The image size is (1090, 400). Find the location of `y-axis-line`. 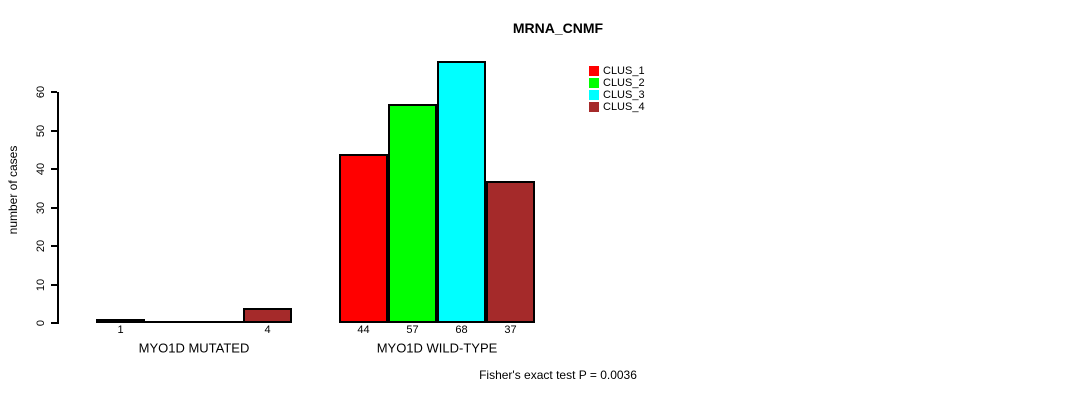

y-axis-line is located at coordinates (58, 208).